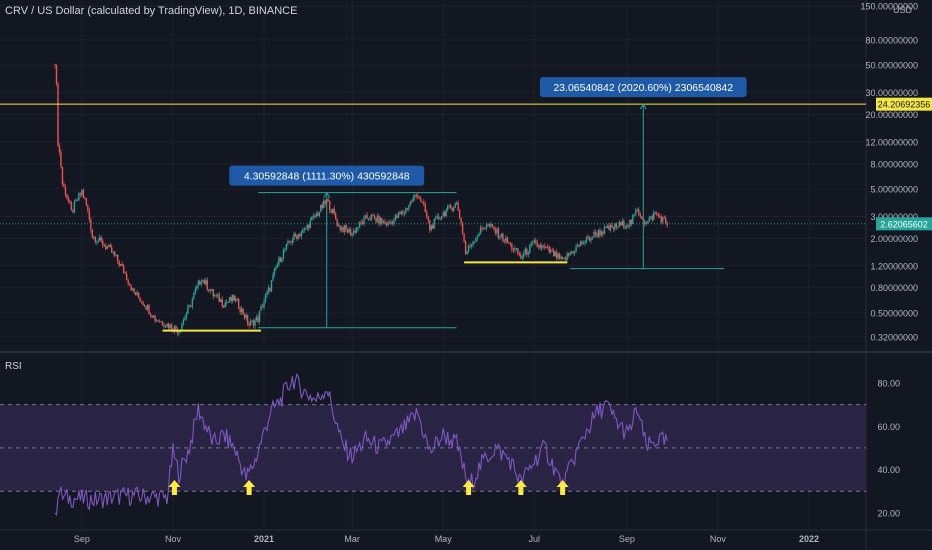 Image resolution: width=932 pixels, height=550 pixels. What do you see at coordinates (327, 177) in the screenshot?
I see `measure-label: 4.30592848 (1111.30%) 430592848` at bounding box center [327, 177].